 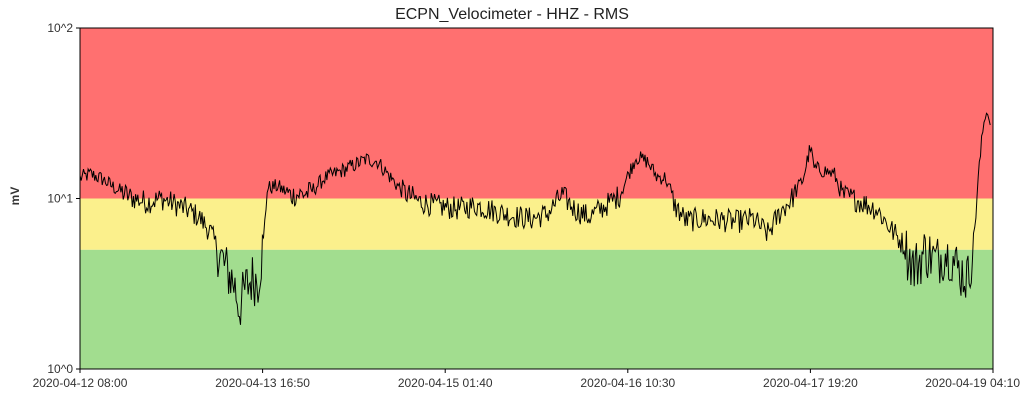 What do you see at coordinates (512, 14) in the screenshot?
I see `chart-title: ECPN_Velocimeter - HHZ - RMS` at bounding box center [512, 14].